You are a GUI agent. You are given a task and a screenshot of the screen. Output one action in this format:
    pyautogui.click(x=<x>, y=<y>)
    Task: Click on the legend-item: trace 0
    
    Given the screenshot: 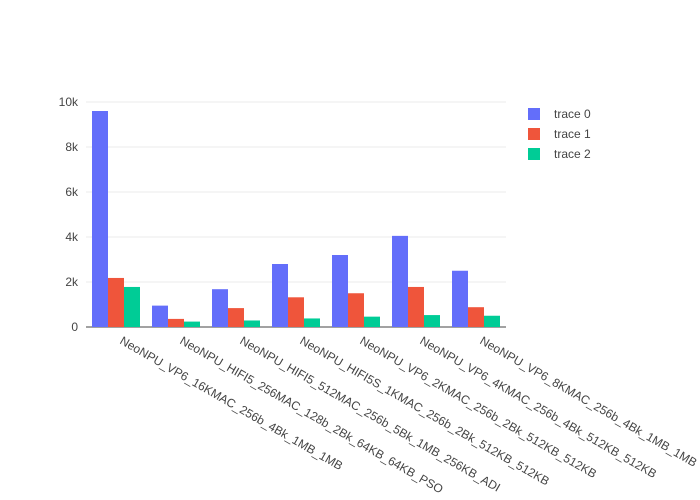 What is the action you would take?
    pyautogui.click(x=559, y=114)
    